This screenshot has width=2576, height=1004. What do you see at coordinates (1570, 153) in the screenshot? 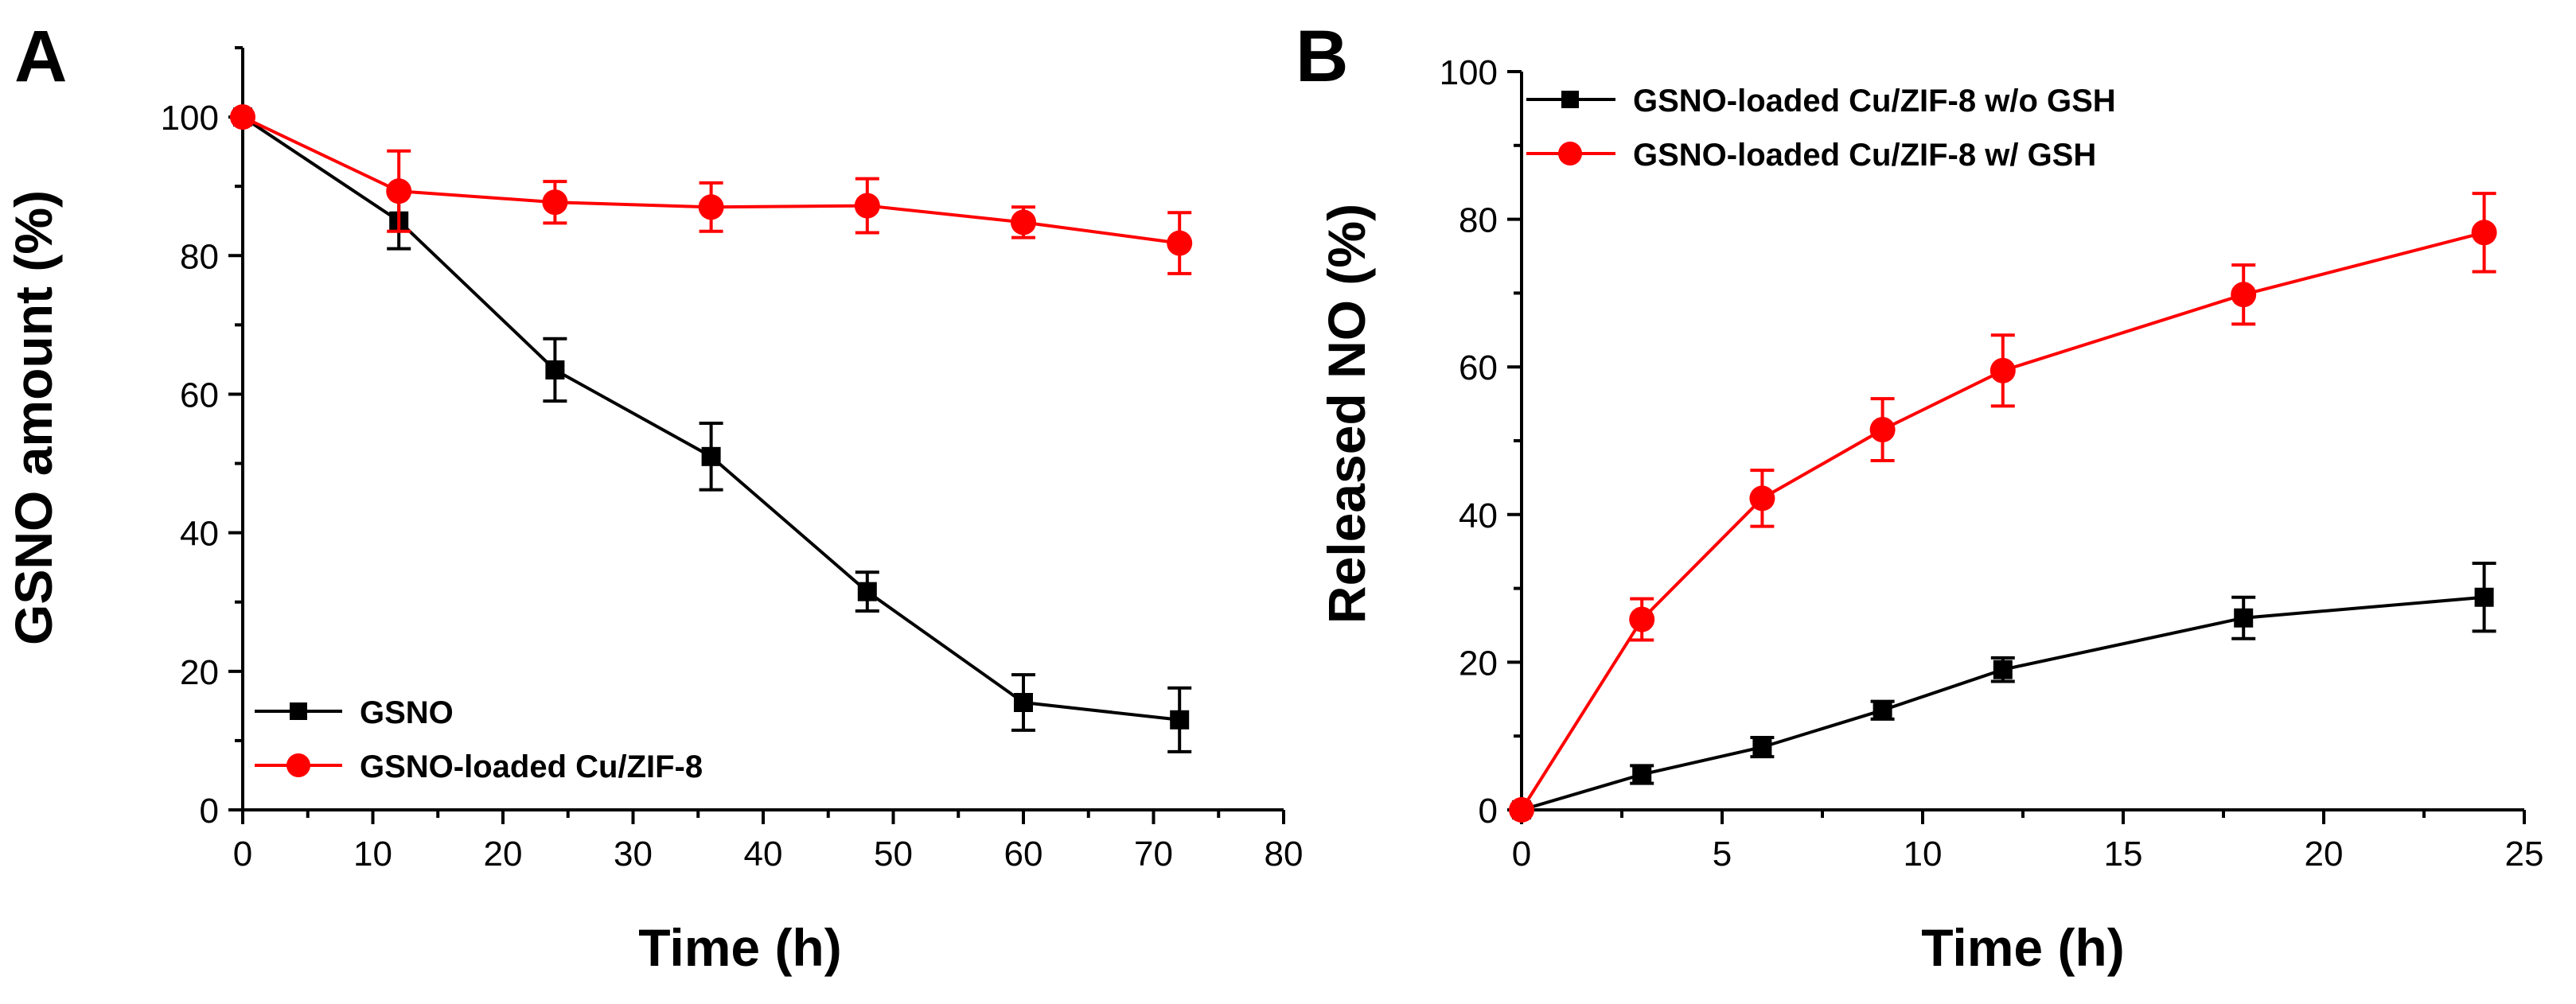
I see `legend-with-gsh-circle-marker` at bounding box center [1570, 153].